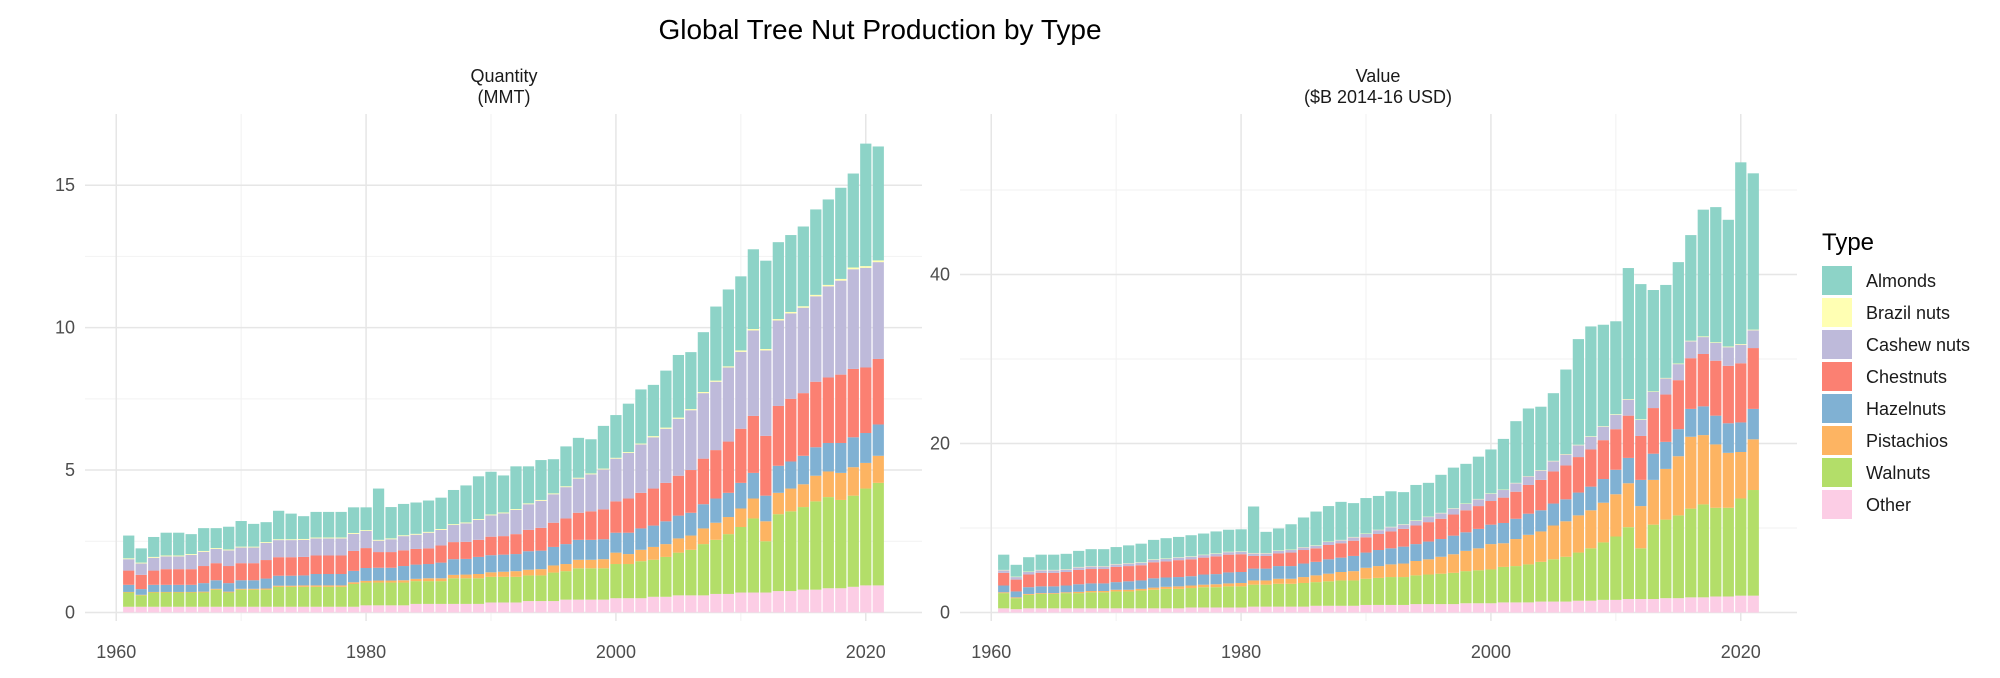 This screenshot has height=678, width=2000. I want to click on bar-almonds-2019, so click(1728, 283).